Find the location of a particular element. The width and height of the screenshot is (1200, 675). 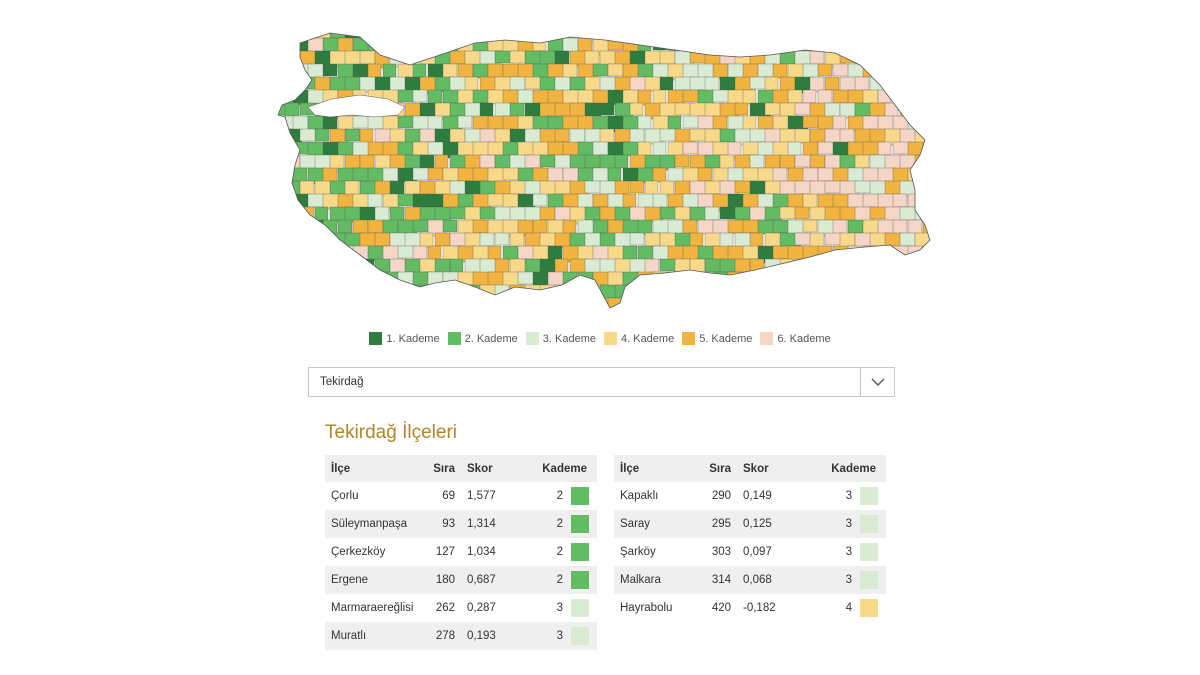

district-row: Çerkezköy 127 1,034 2 is located at coordinates (461, 552).